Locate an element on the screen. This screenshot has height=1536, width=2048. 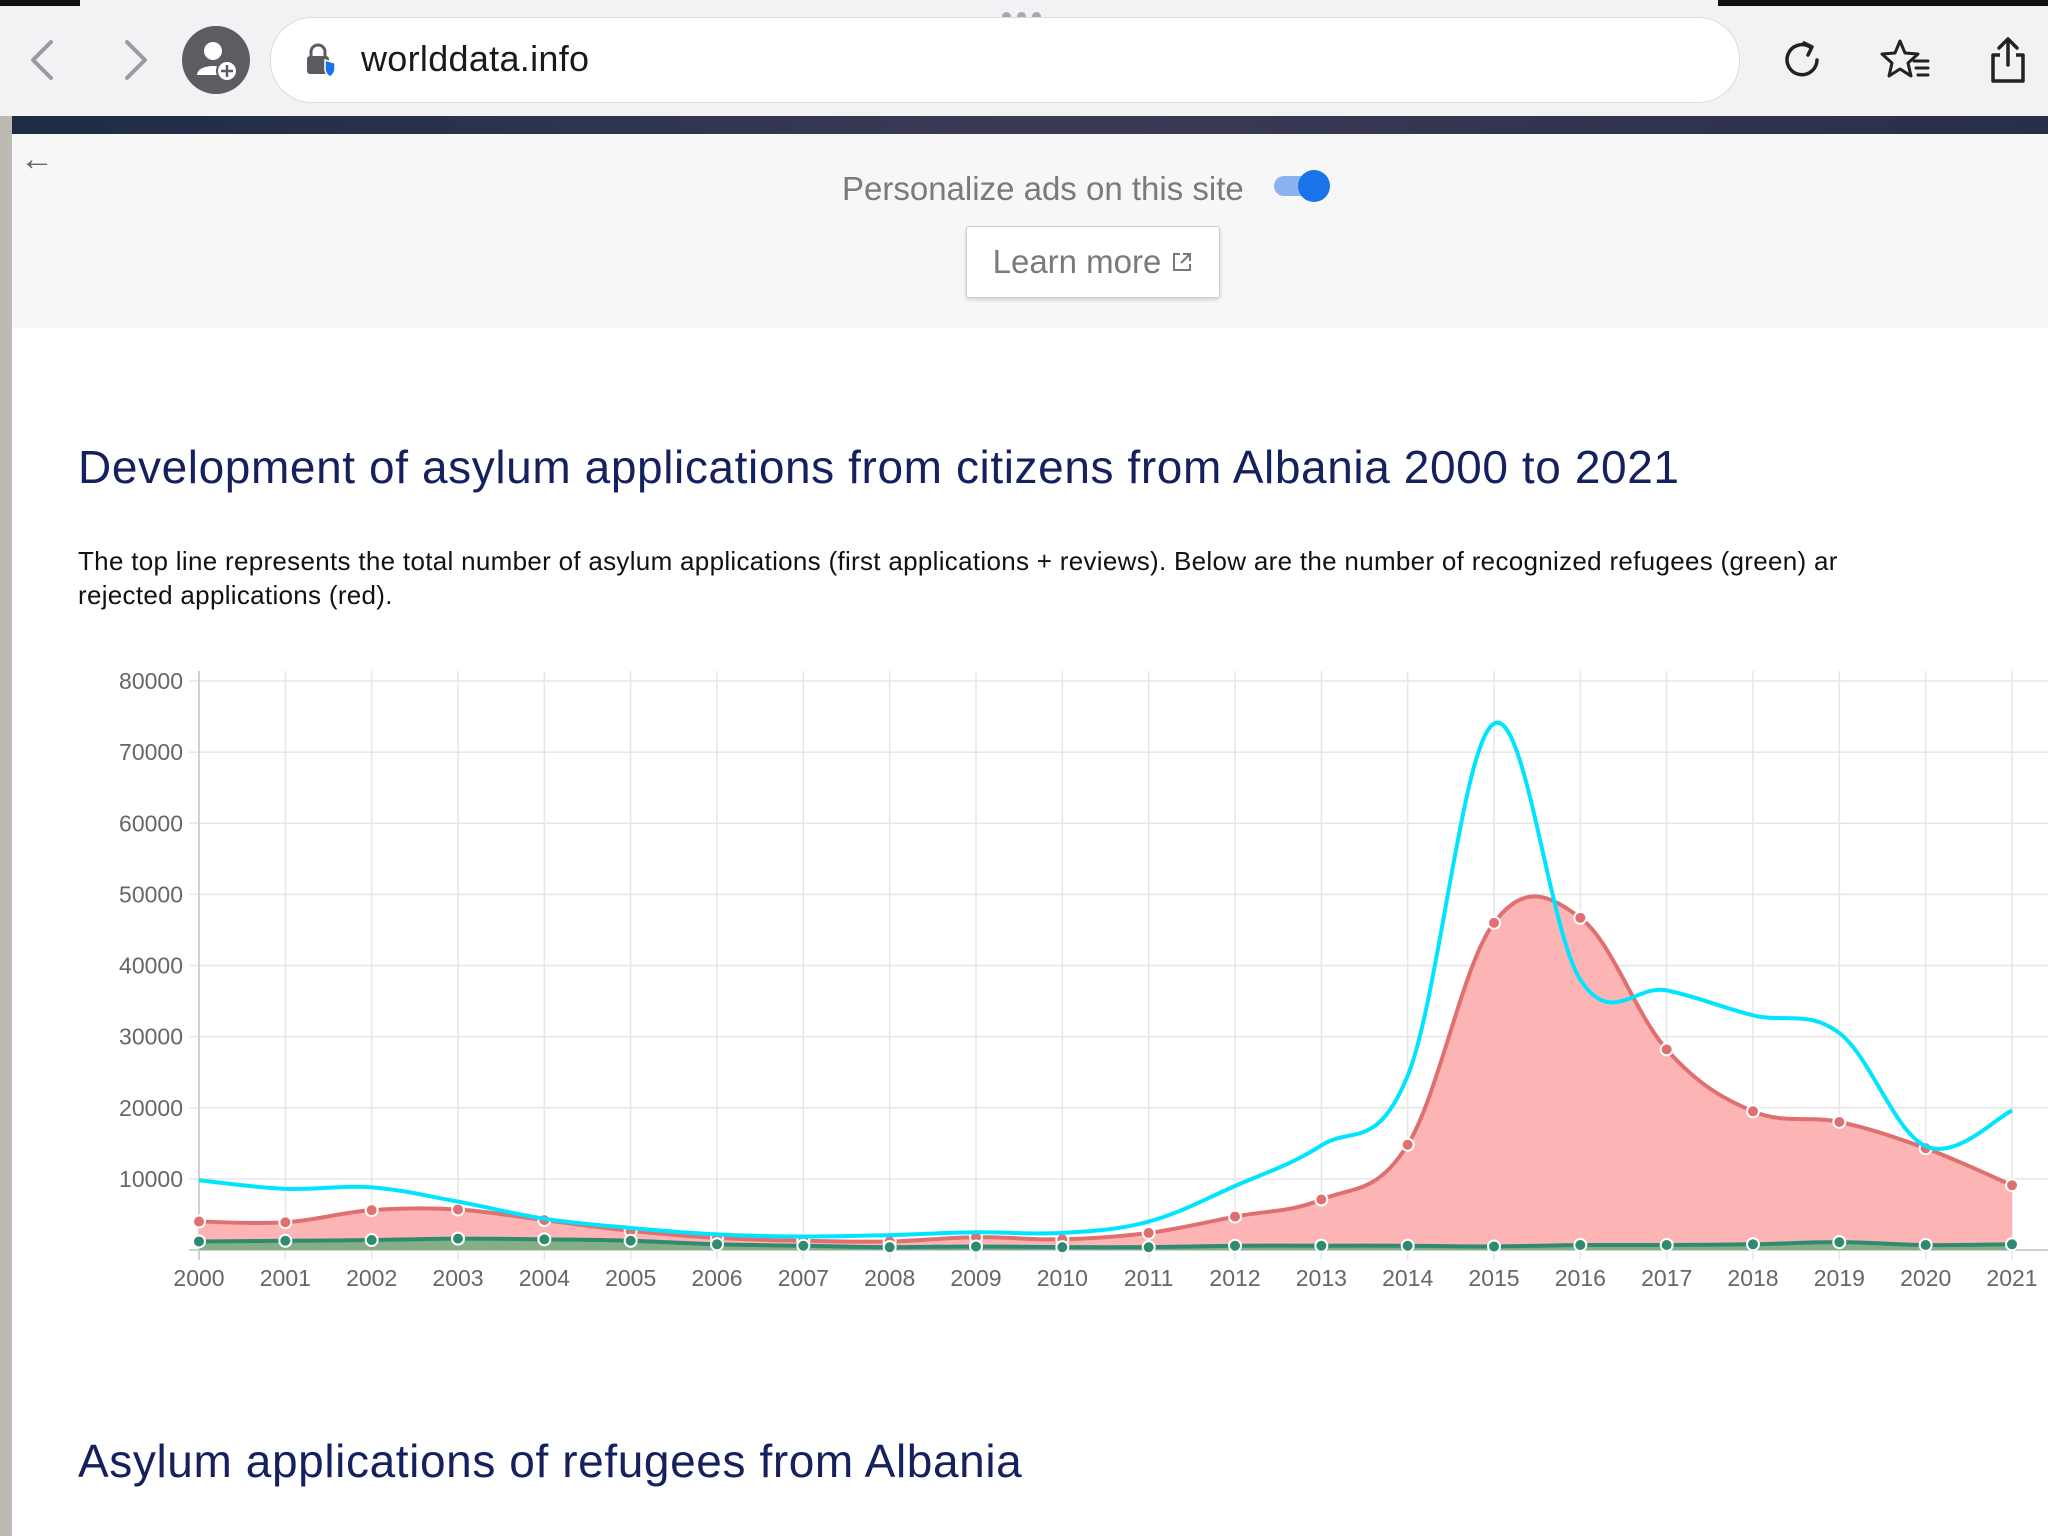
y-tick-label: 40000 is located at coordinates (151, 966).